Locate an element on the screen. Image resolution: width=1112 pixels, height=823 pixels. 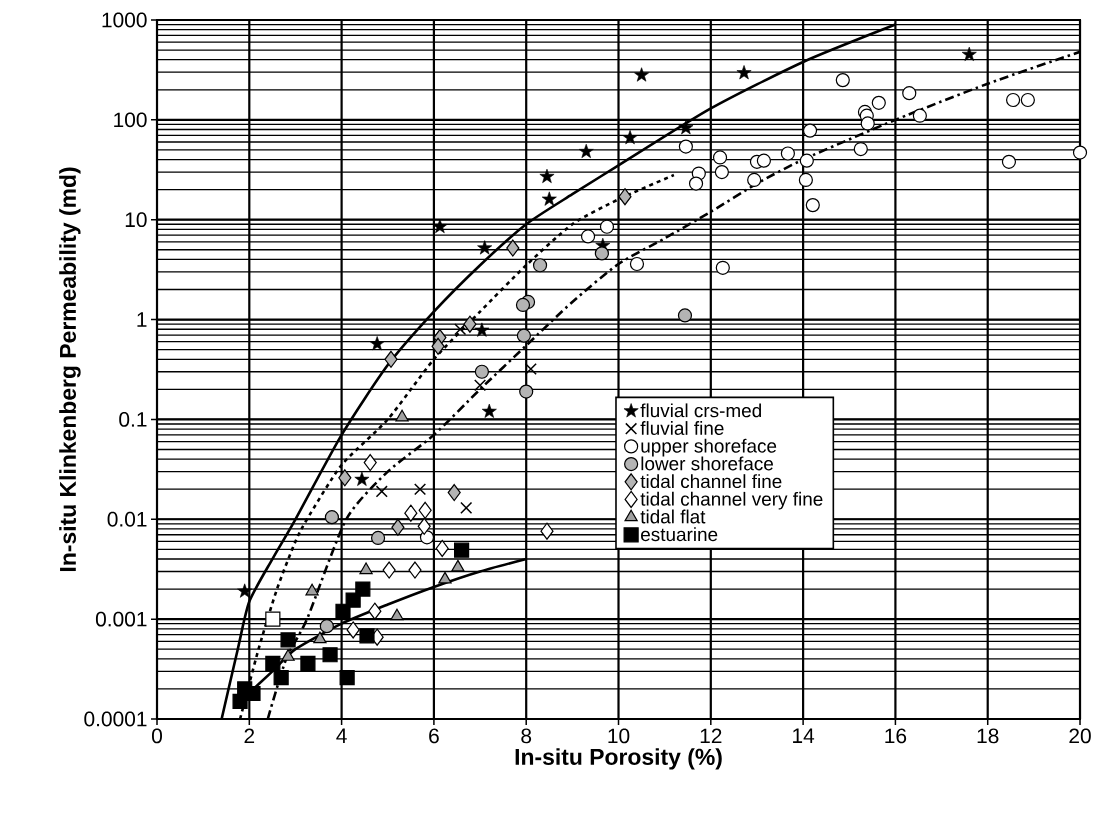
legend-label: tidal channel fine is located at coordinates (711, 481).